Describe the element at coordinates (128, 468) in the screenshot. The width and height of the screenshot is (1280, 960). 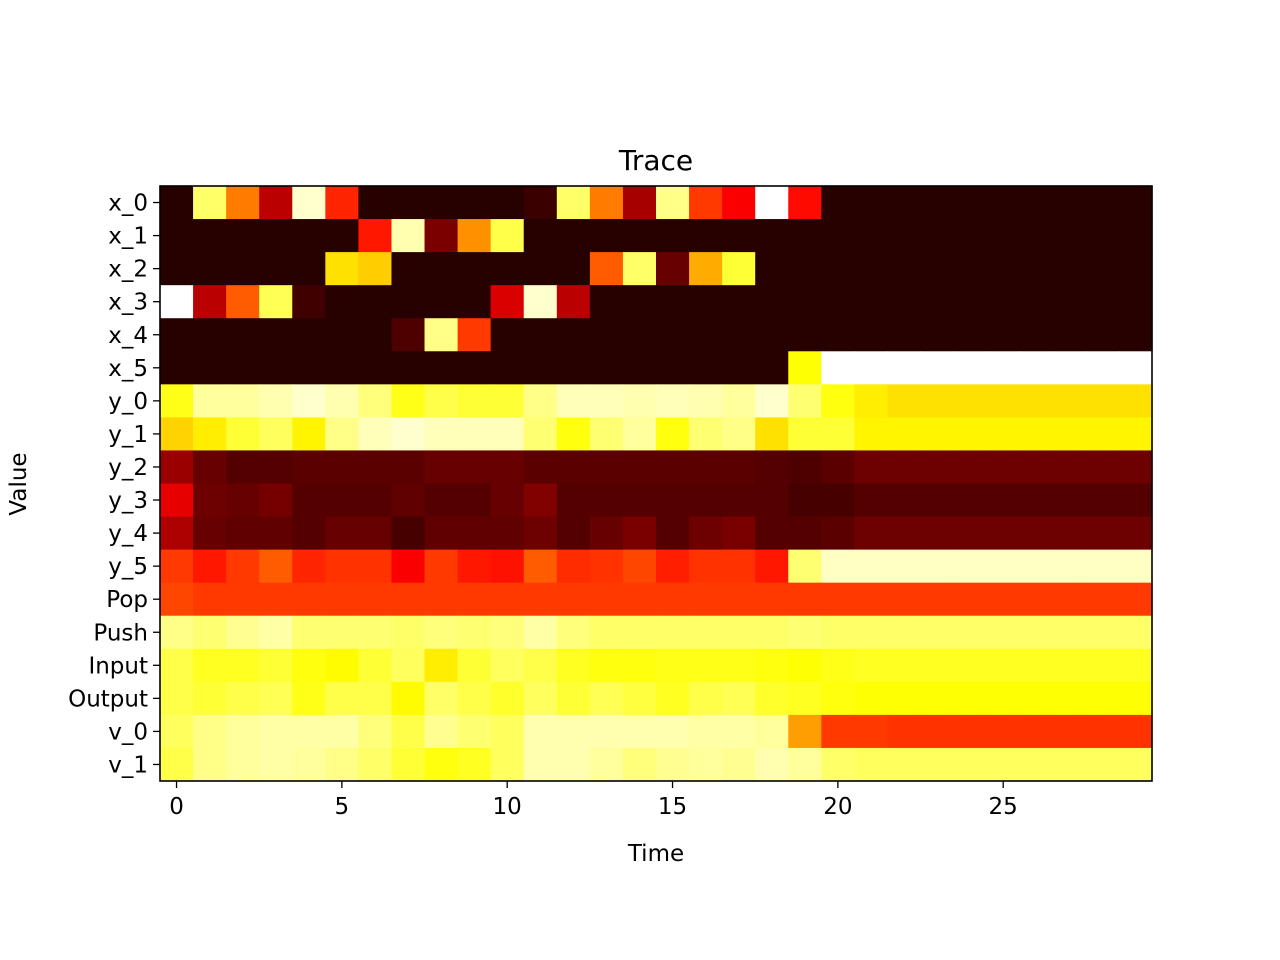
I see `y-tick-label: y_2` at that location.